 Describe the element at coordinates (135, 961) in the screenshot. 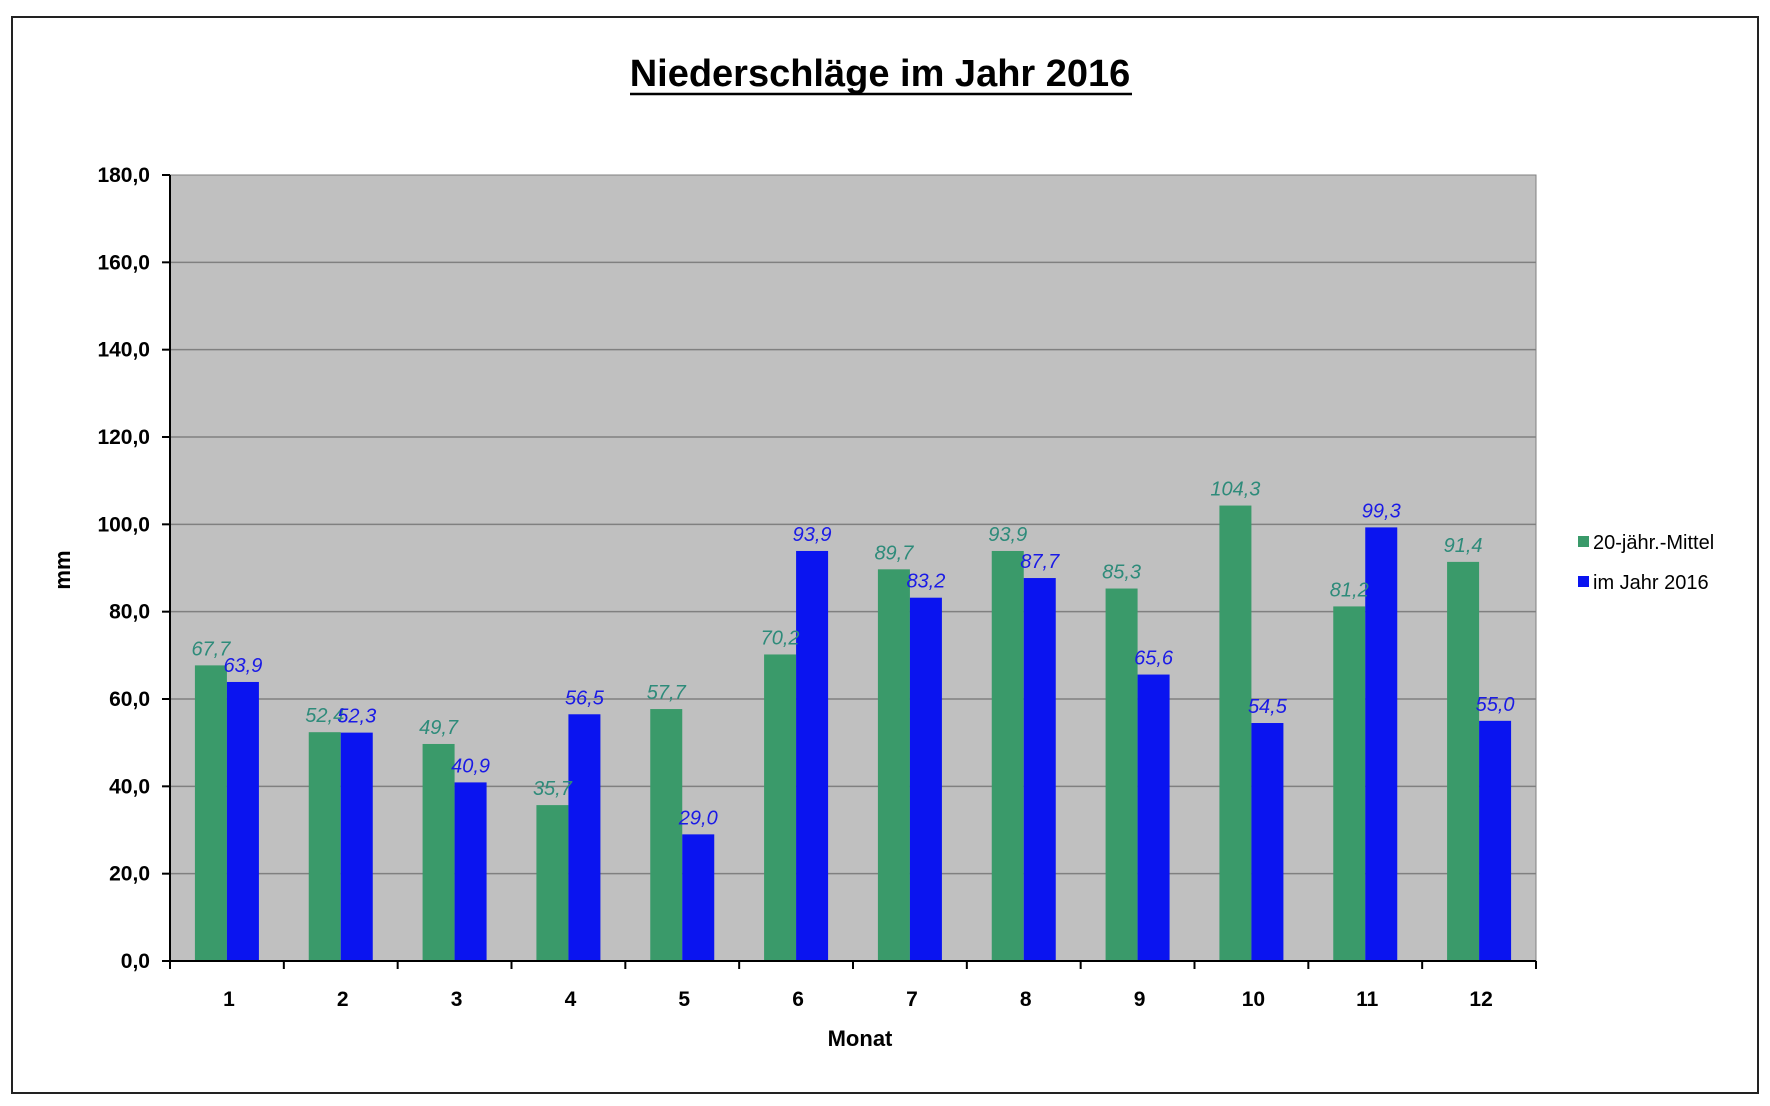

I see `y-tick-label: 0,0` at that location.